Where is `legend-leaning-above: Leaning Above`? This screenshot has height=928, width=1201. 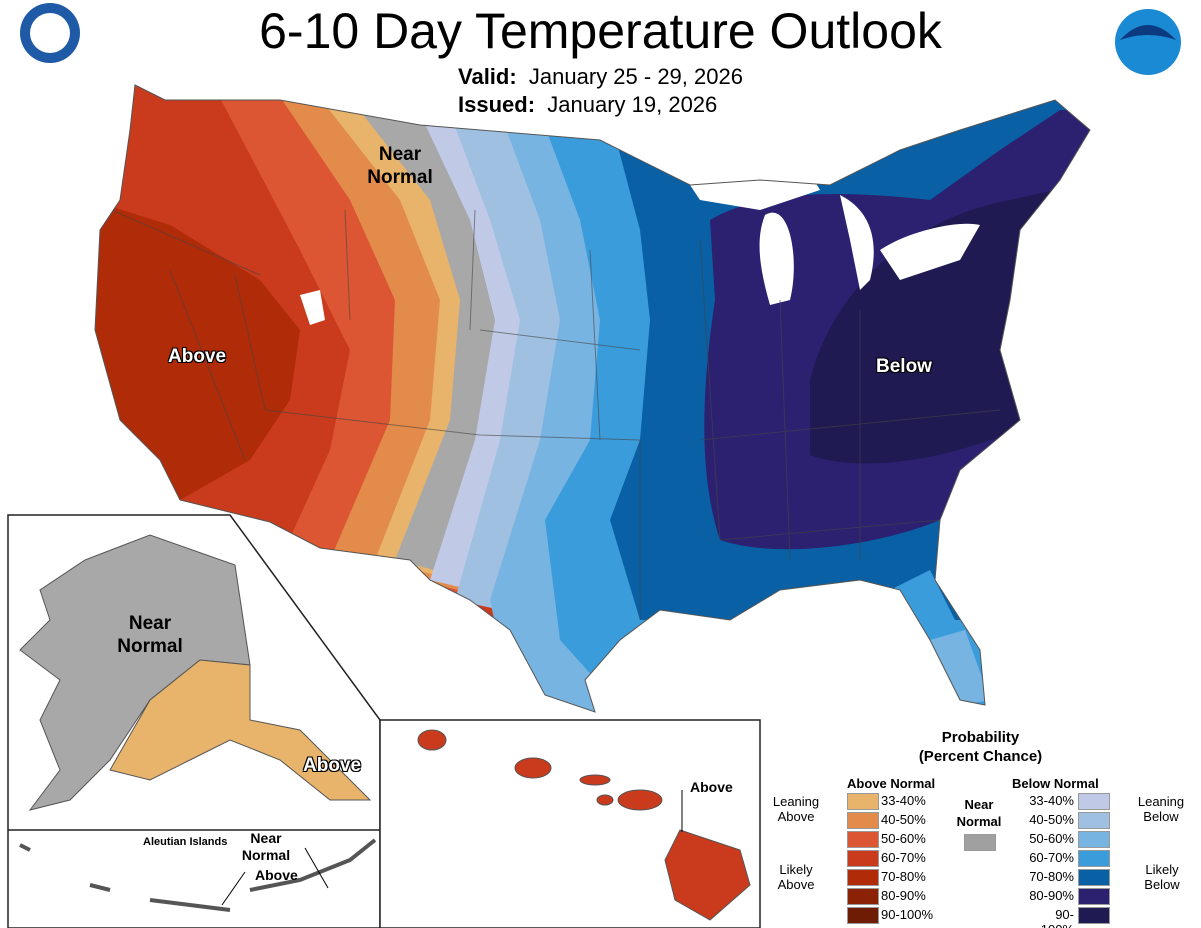
legend-leaning-above: Leaning Above is located at coordinates (796, 809).